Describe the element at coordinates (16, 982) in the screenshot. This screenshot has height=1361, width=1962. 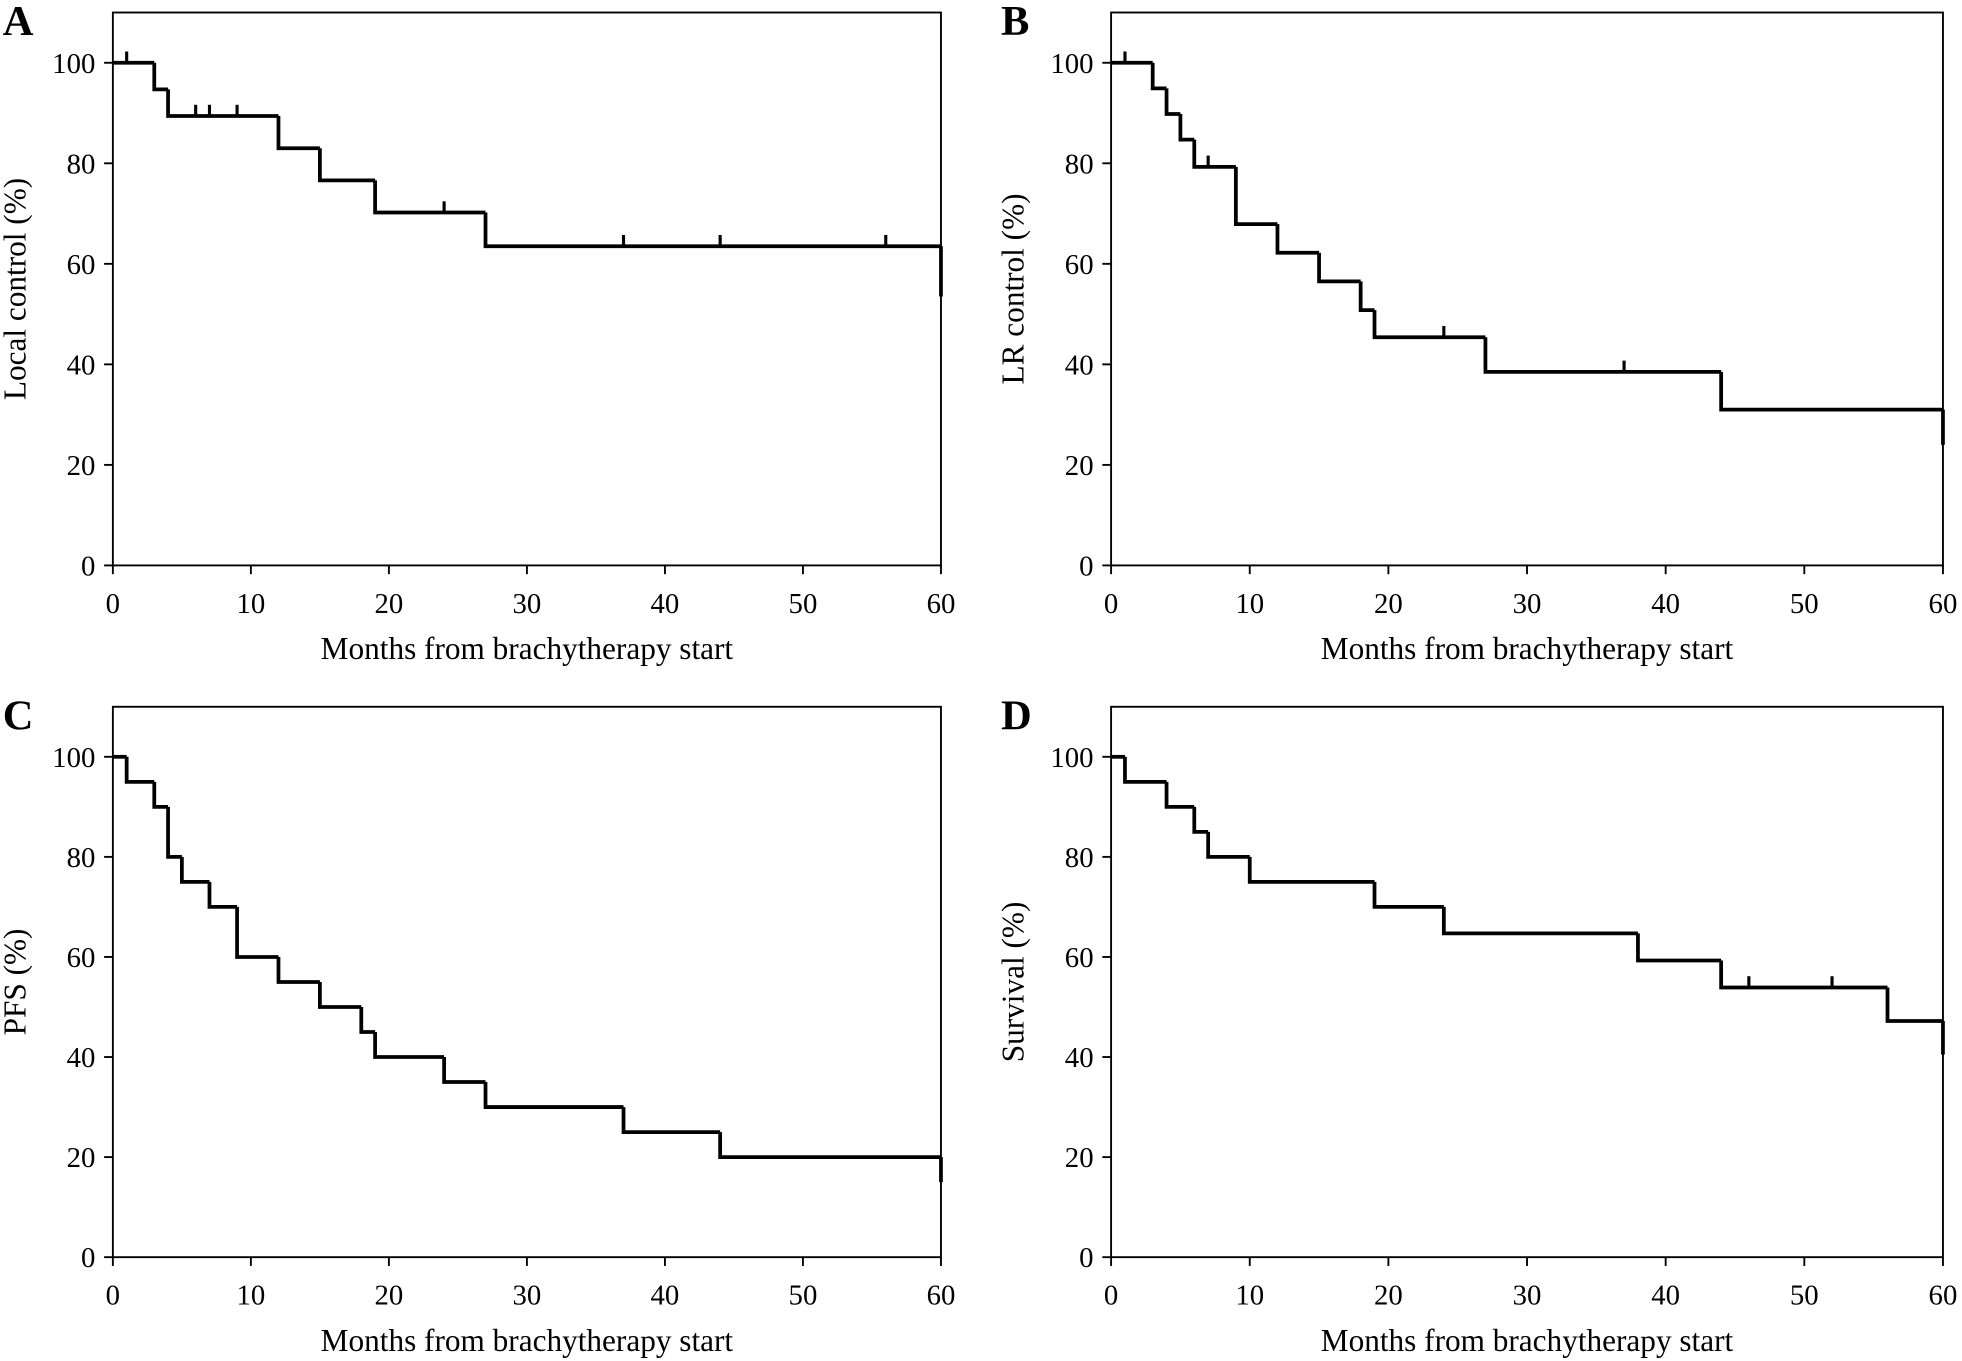
I see `y-axis-label: PFS (%)` at that location.